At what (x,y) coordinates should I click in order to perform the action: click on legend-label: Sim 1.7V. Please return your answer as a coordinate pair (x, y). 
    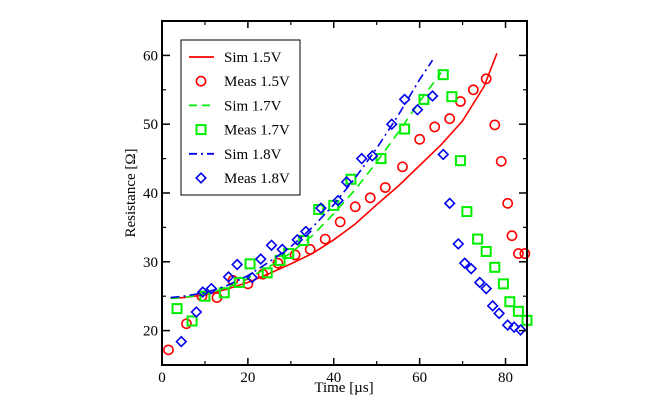
    Looking at the image, I should click on (253, 106).